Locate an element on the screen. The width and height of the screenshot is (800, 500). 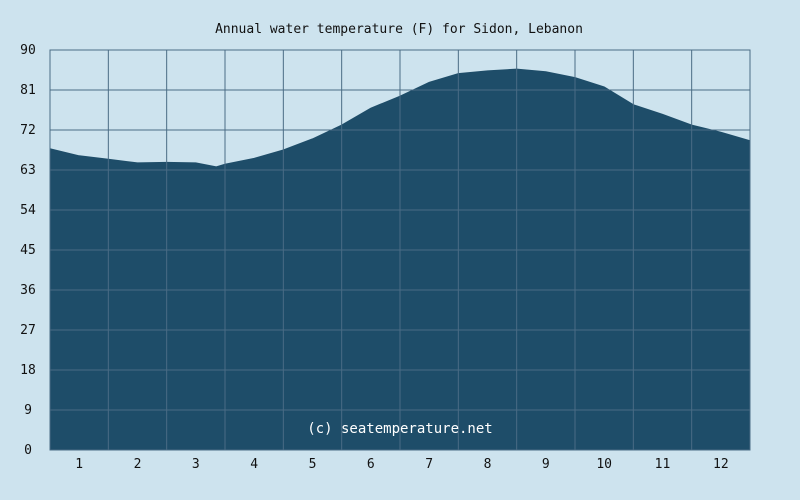
x-tick-label: 8 is located at coordinates (488, 464).